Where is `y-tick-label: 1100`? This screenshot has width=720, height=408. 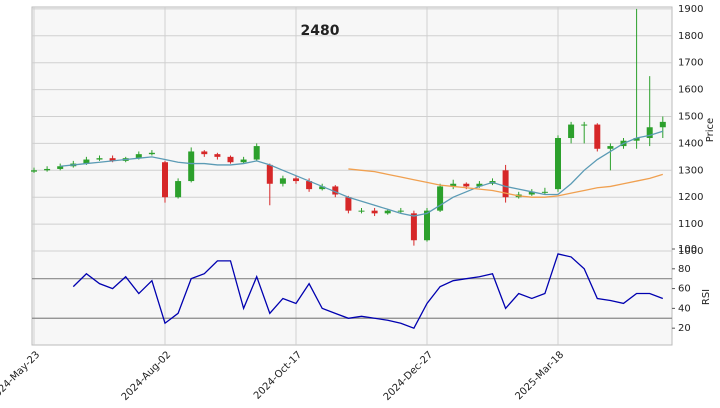 y-tick-label: 1100 is located at coordinates (690, 224).